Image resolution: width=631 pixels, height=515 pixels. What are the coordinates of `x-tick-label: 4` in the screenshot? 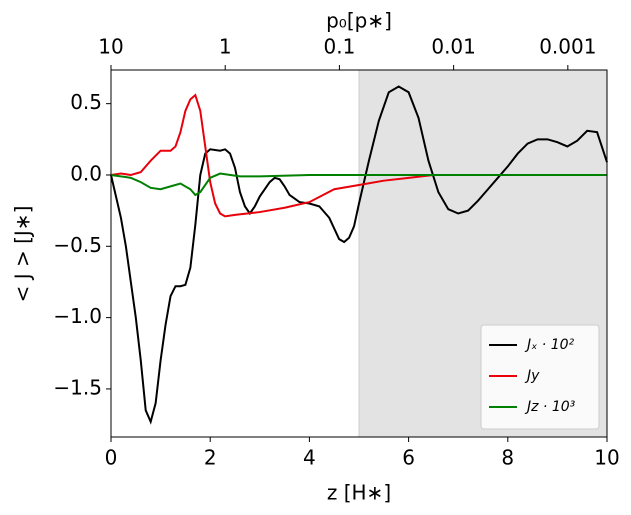 It's located at (309, 458).